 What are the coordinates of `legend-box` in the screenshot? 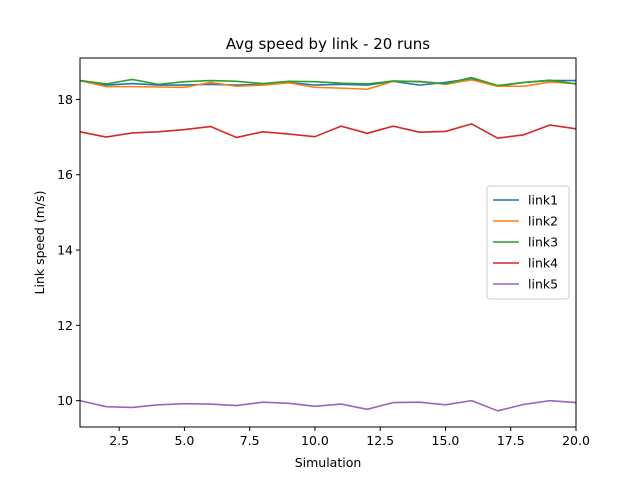 It's located at (528, 242).